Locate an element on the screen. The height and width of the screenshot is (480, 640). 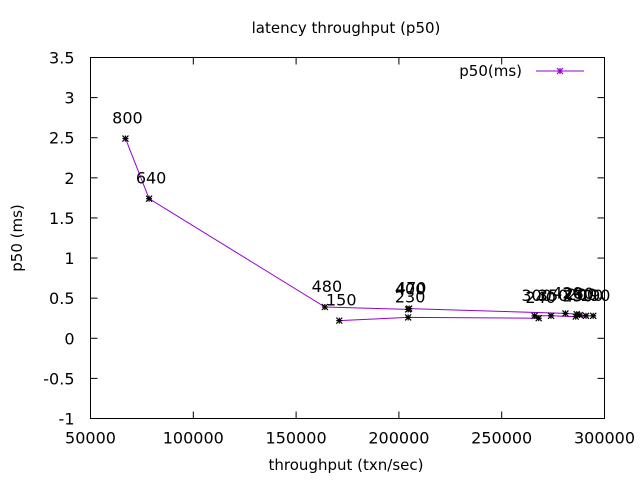
x-tick-label: 200000 is located at coordinates (398, 438).